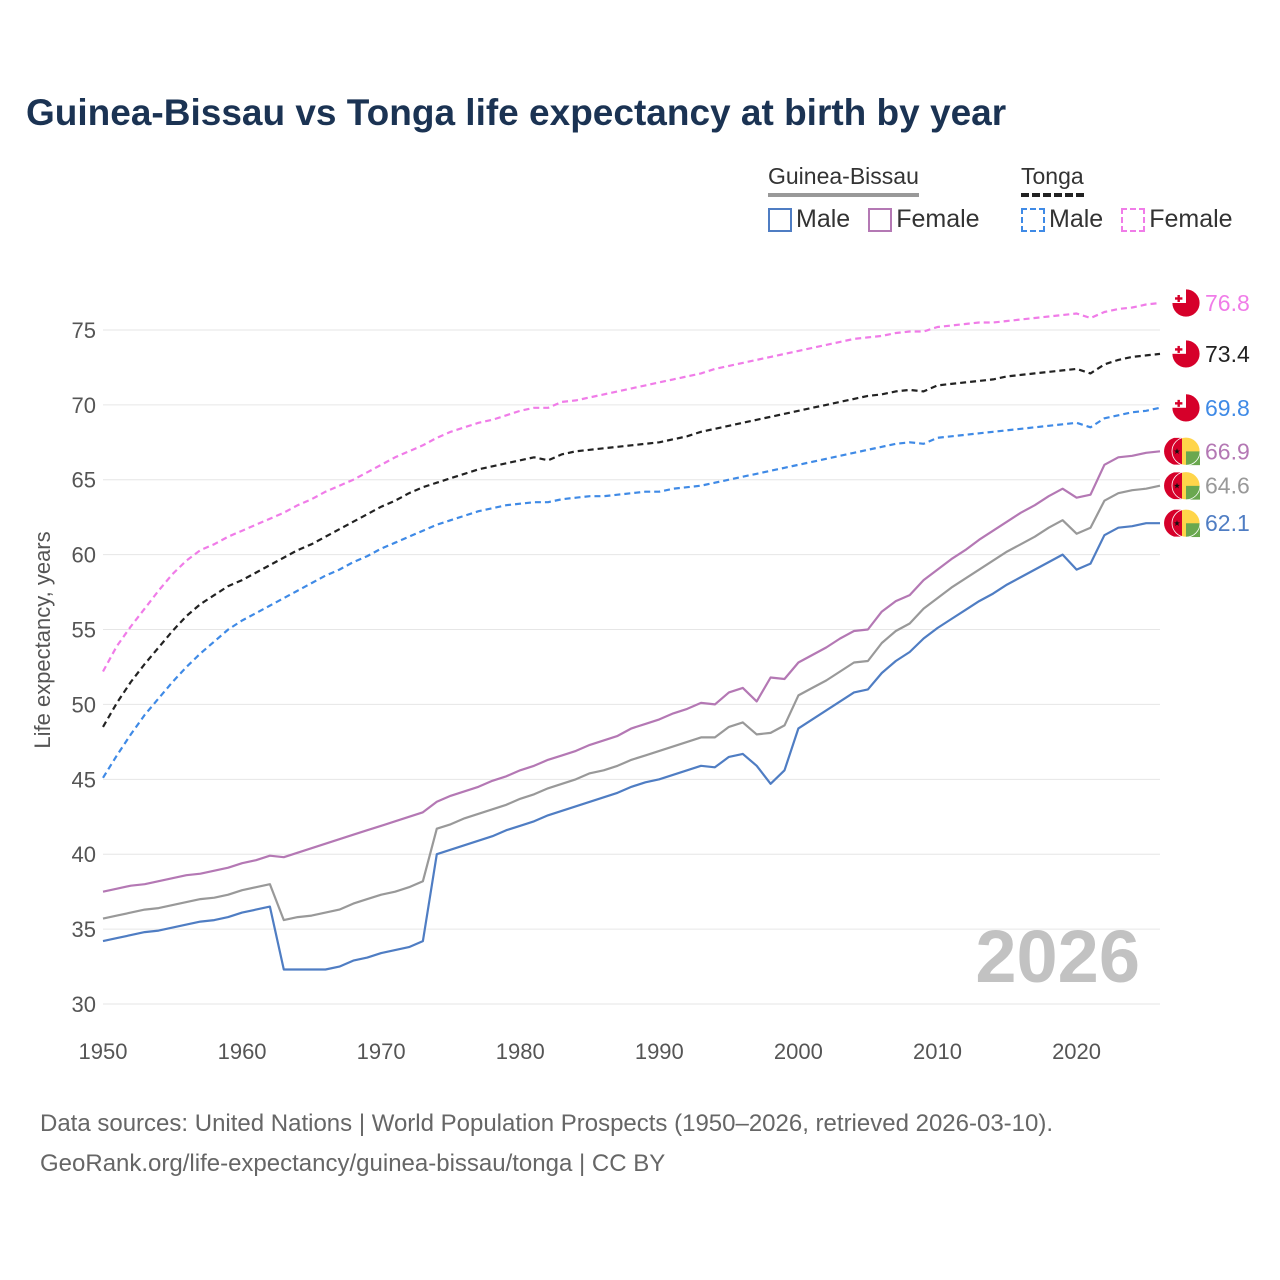 The width and height of the screenshot is (1280, 1280). What do you see at coordinates (84, 854) in the screenshot?
I see `y-tick-label-40: 40` at bounding box center [84, 854].